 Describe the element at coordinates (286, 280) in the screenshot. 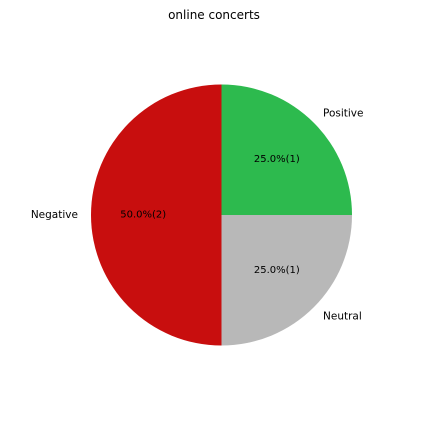

I see `pie-slice-neutral` at that location.